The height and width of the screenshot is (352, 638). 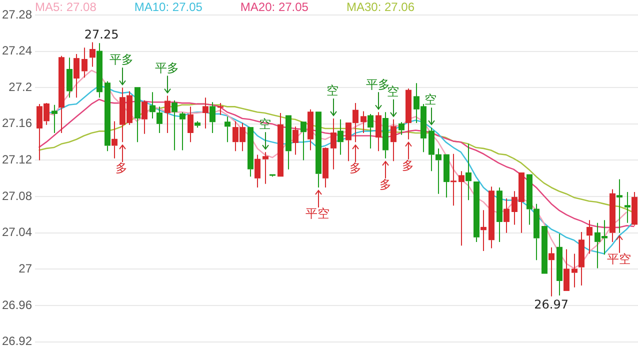 What do you see at coordinates (274, 7) in the screenshot?
I see `text: MA20: 27.05` at bounding box center [274, 7].